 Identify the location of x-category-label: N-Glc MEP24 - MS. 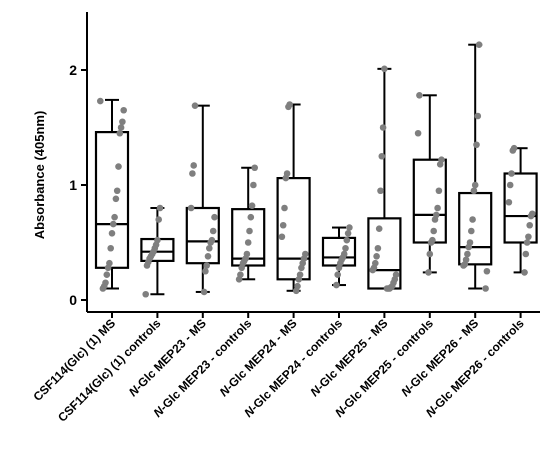
(258, 357).